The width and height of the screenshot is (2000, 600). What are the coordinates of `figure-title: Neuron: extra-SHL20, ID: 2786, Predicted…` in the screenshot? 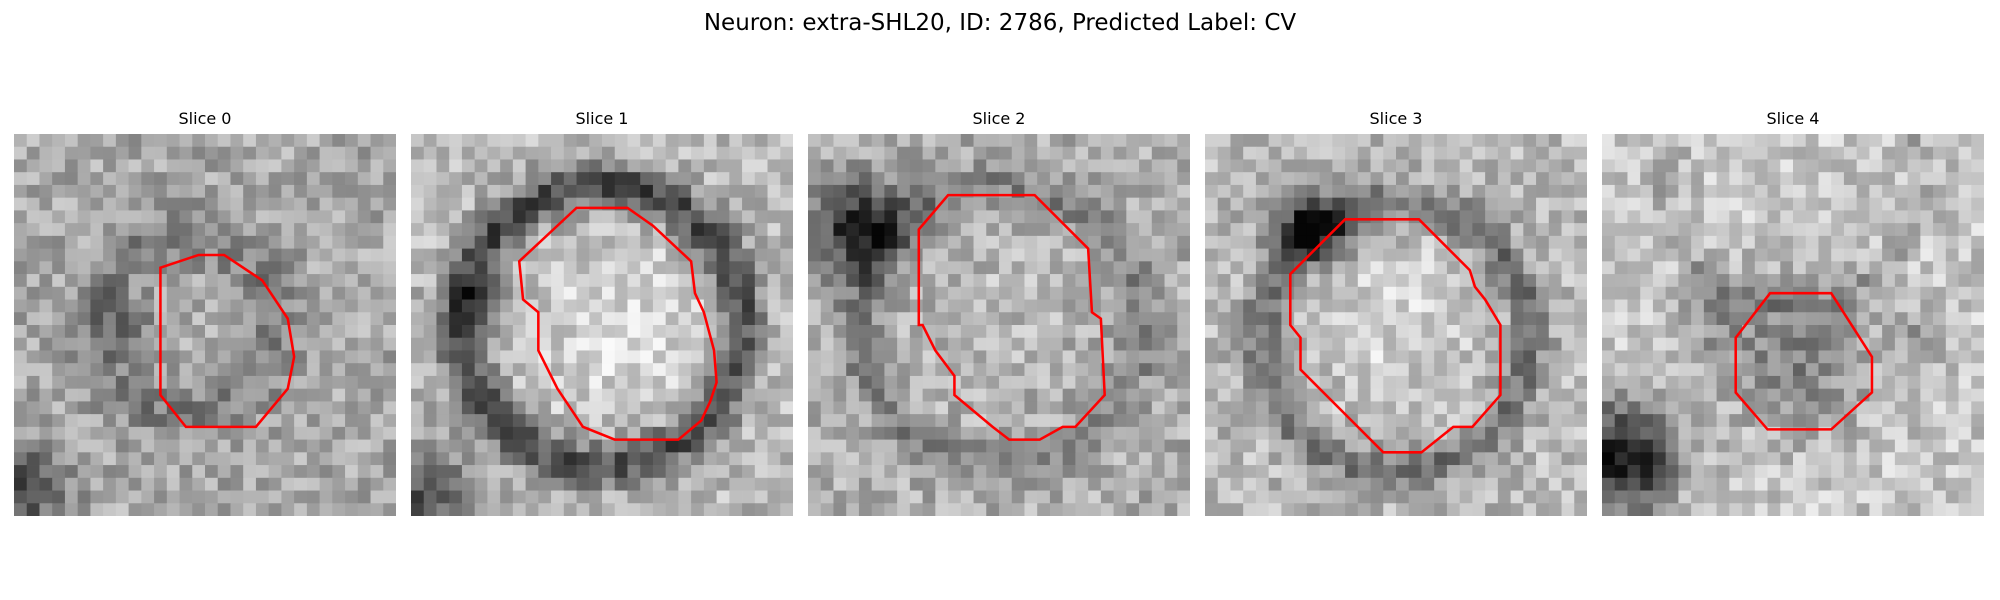 It's located at (1000, 23).